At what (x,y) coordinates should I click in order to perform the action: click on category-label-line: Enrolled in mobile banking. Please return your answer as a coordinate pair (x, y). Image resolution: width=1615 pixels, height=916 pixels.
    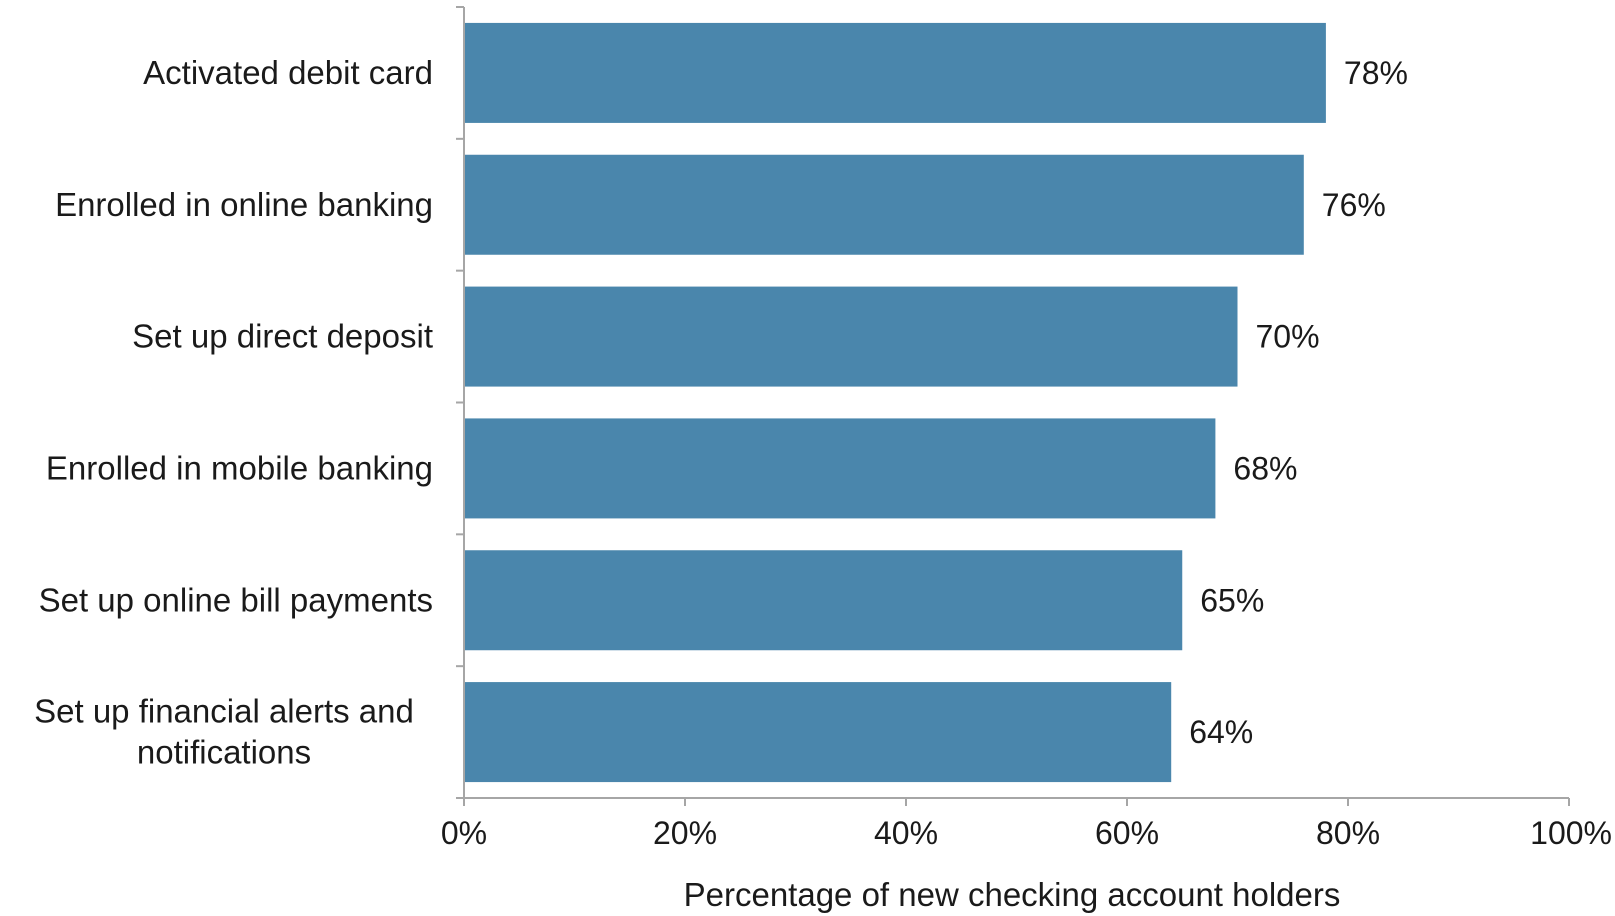
    Looking at the image, I should click on (239, 467).